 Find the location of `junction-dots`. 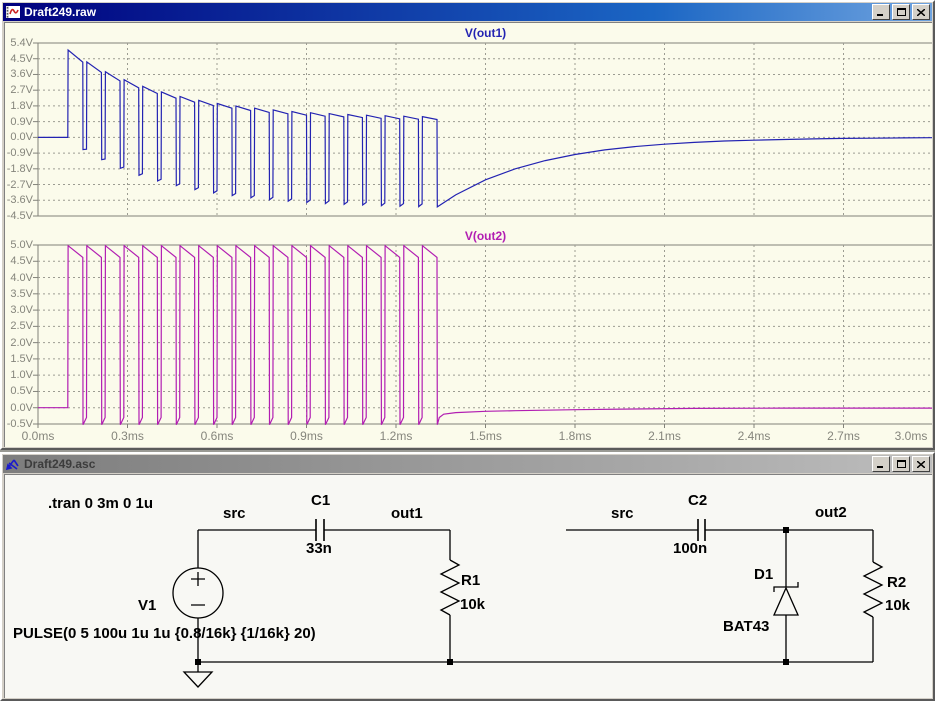

junction-dots is located at coordinates (492, 596).